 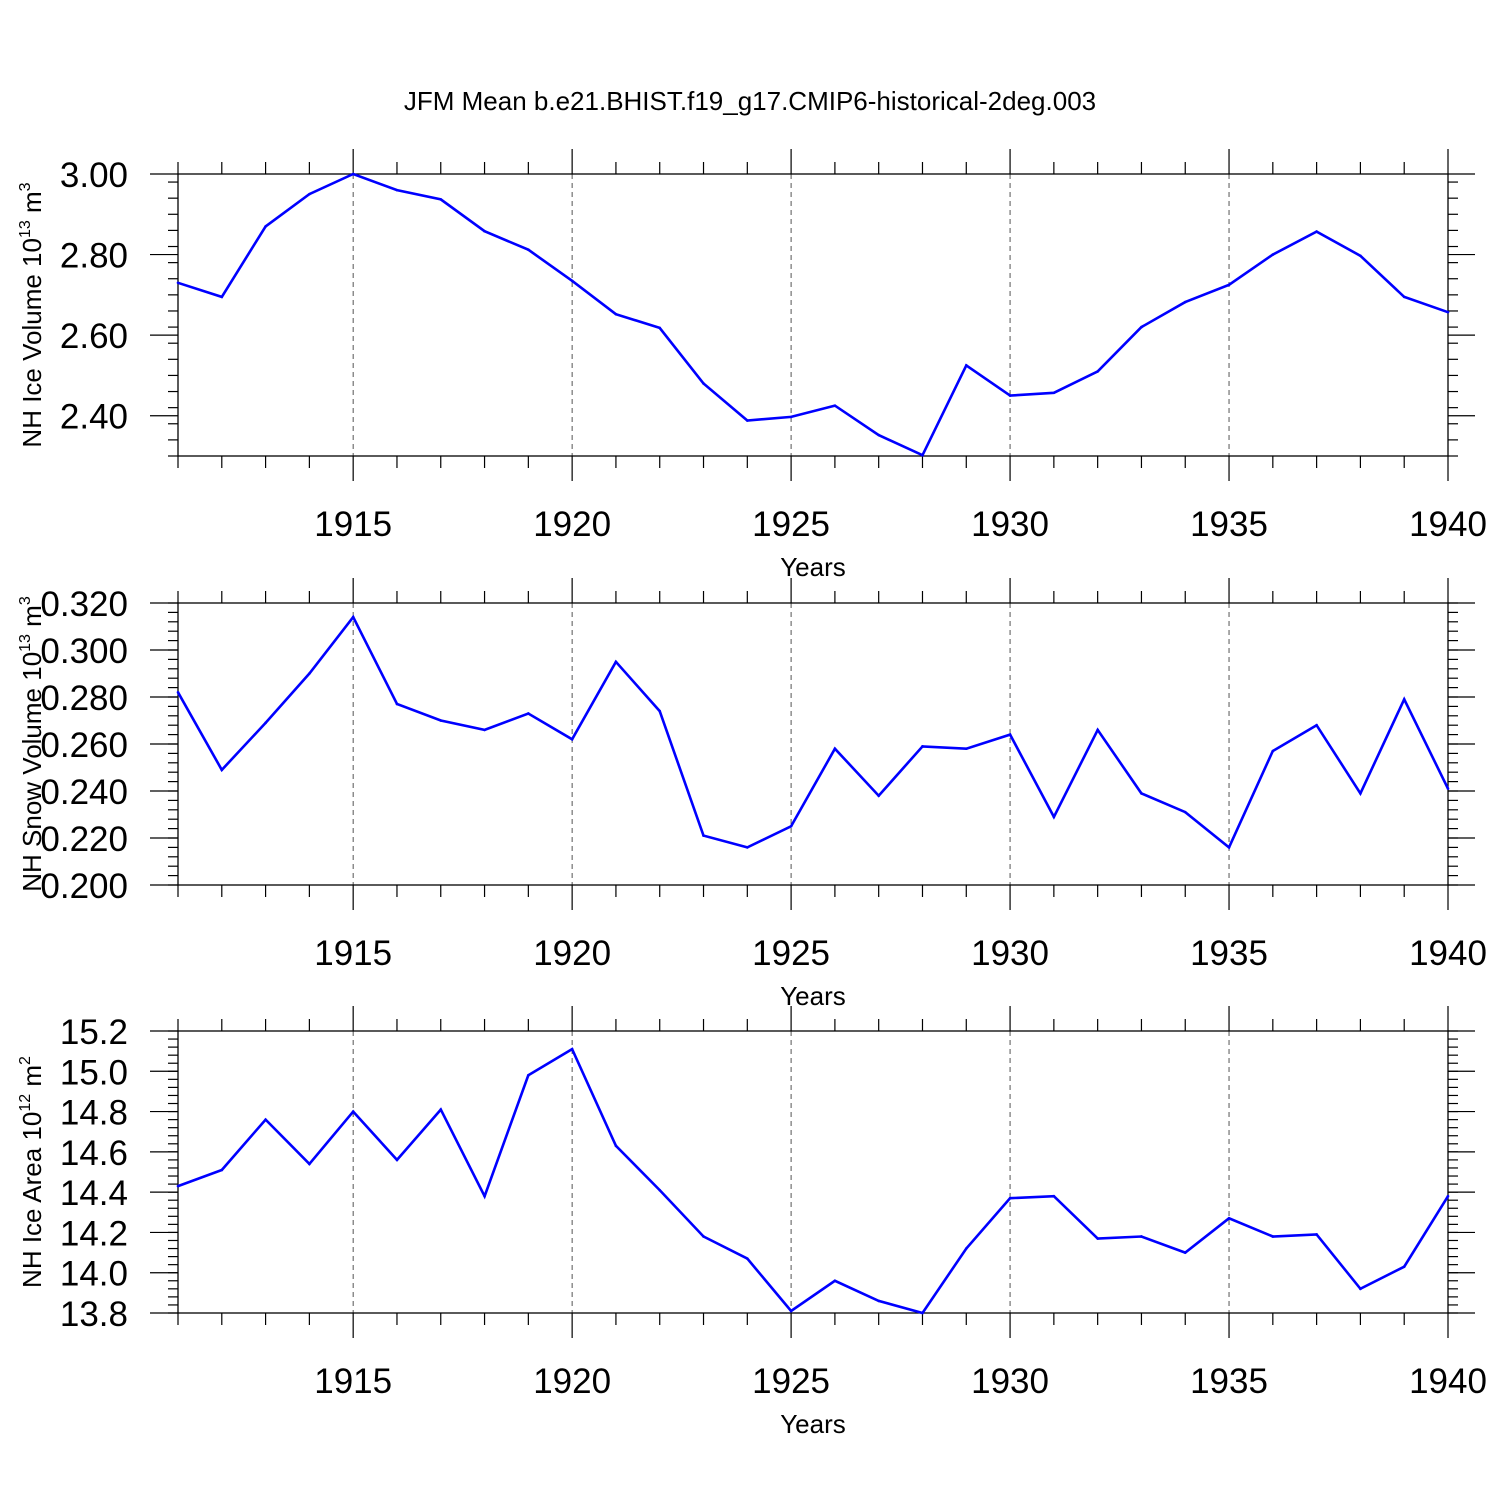 What do you see at coordinates (32, 343) in the screenshot?
I see `y-axis-label-text: NH Ice Volume 10` at bounding box center [32, 343].